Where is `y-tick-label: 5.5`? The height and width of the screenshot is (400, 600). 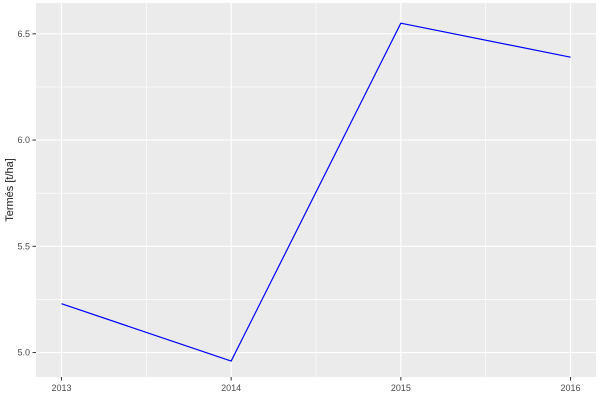 y-tick-label: 5.5 is located at coordinates (23, 246).